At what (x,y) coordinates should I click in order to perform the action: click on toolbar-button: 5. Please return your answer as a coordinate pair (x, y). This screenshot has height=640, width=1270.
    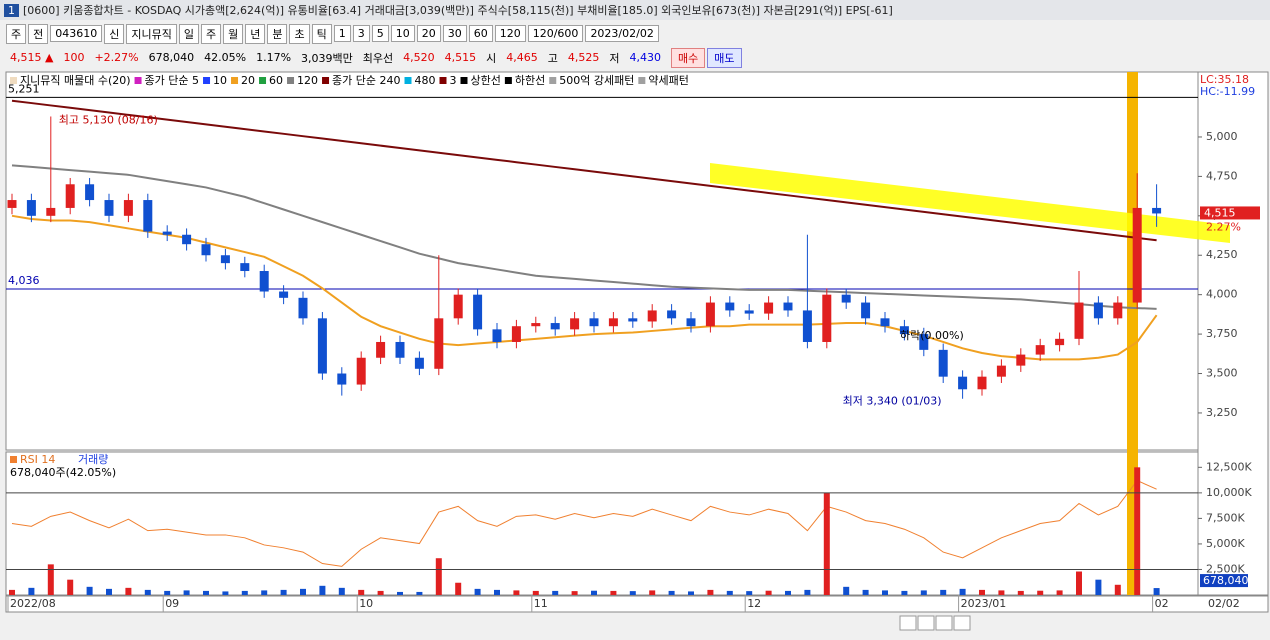
    Looking at the image, I should click on (380, 33).